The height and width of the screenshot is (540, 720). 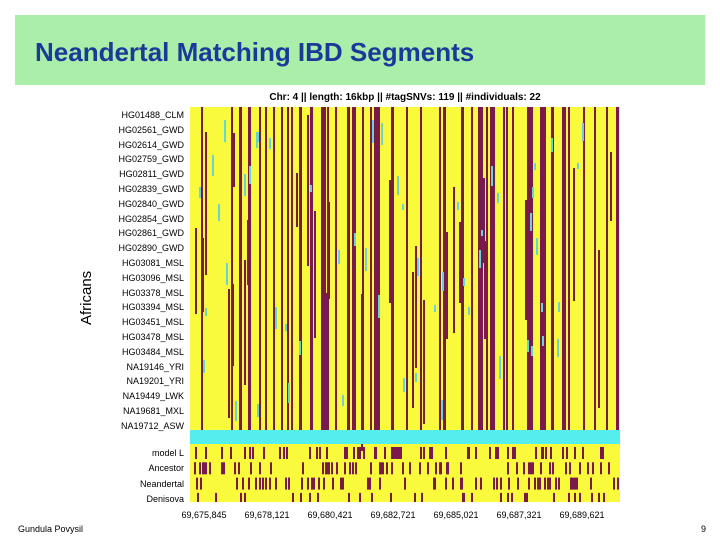 What do you see at coordinates (703, 529) in the screenshot?
I see `page-number: 9` at bounding box center [703, 529].